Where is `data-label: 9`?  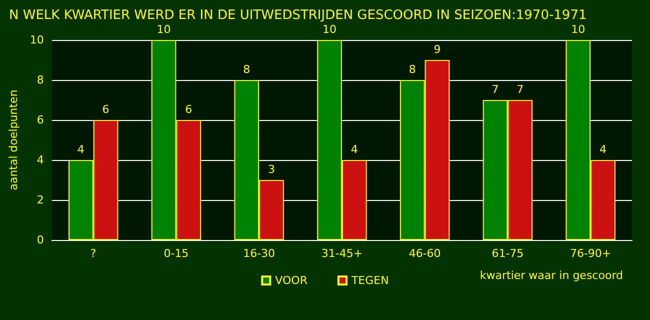
data-label: 9 is located at coordinates (437, 49).